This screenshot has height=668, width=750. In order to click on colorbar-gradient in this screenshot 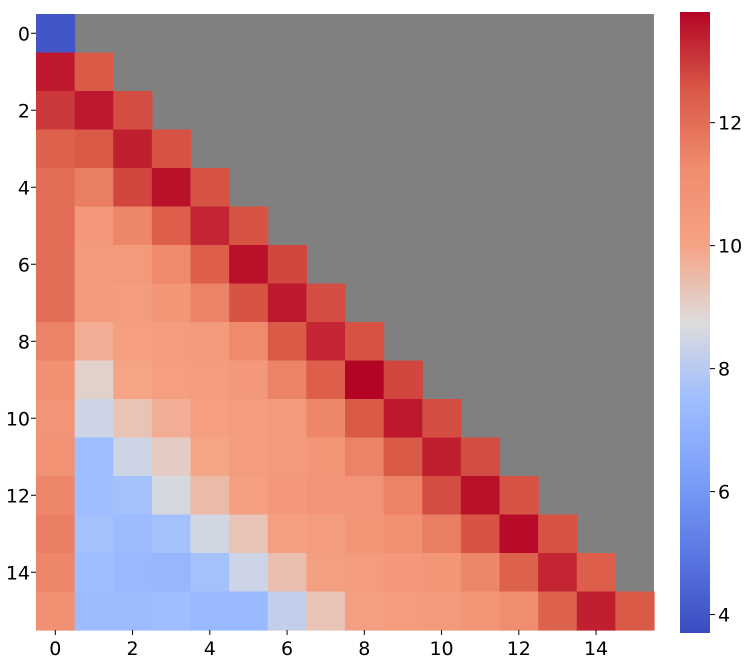, I will do `click(695, 322)`.